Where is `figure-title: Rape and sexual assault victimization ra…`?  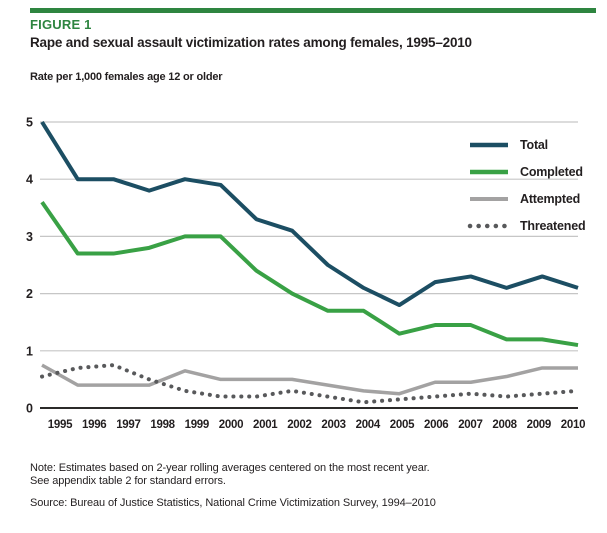
figure-title: Rape and sexual assault victimization ra… is located at coordinates (251, 42).